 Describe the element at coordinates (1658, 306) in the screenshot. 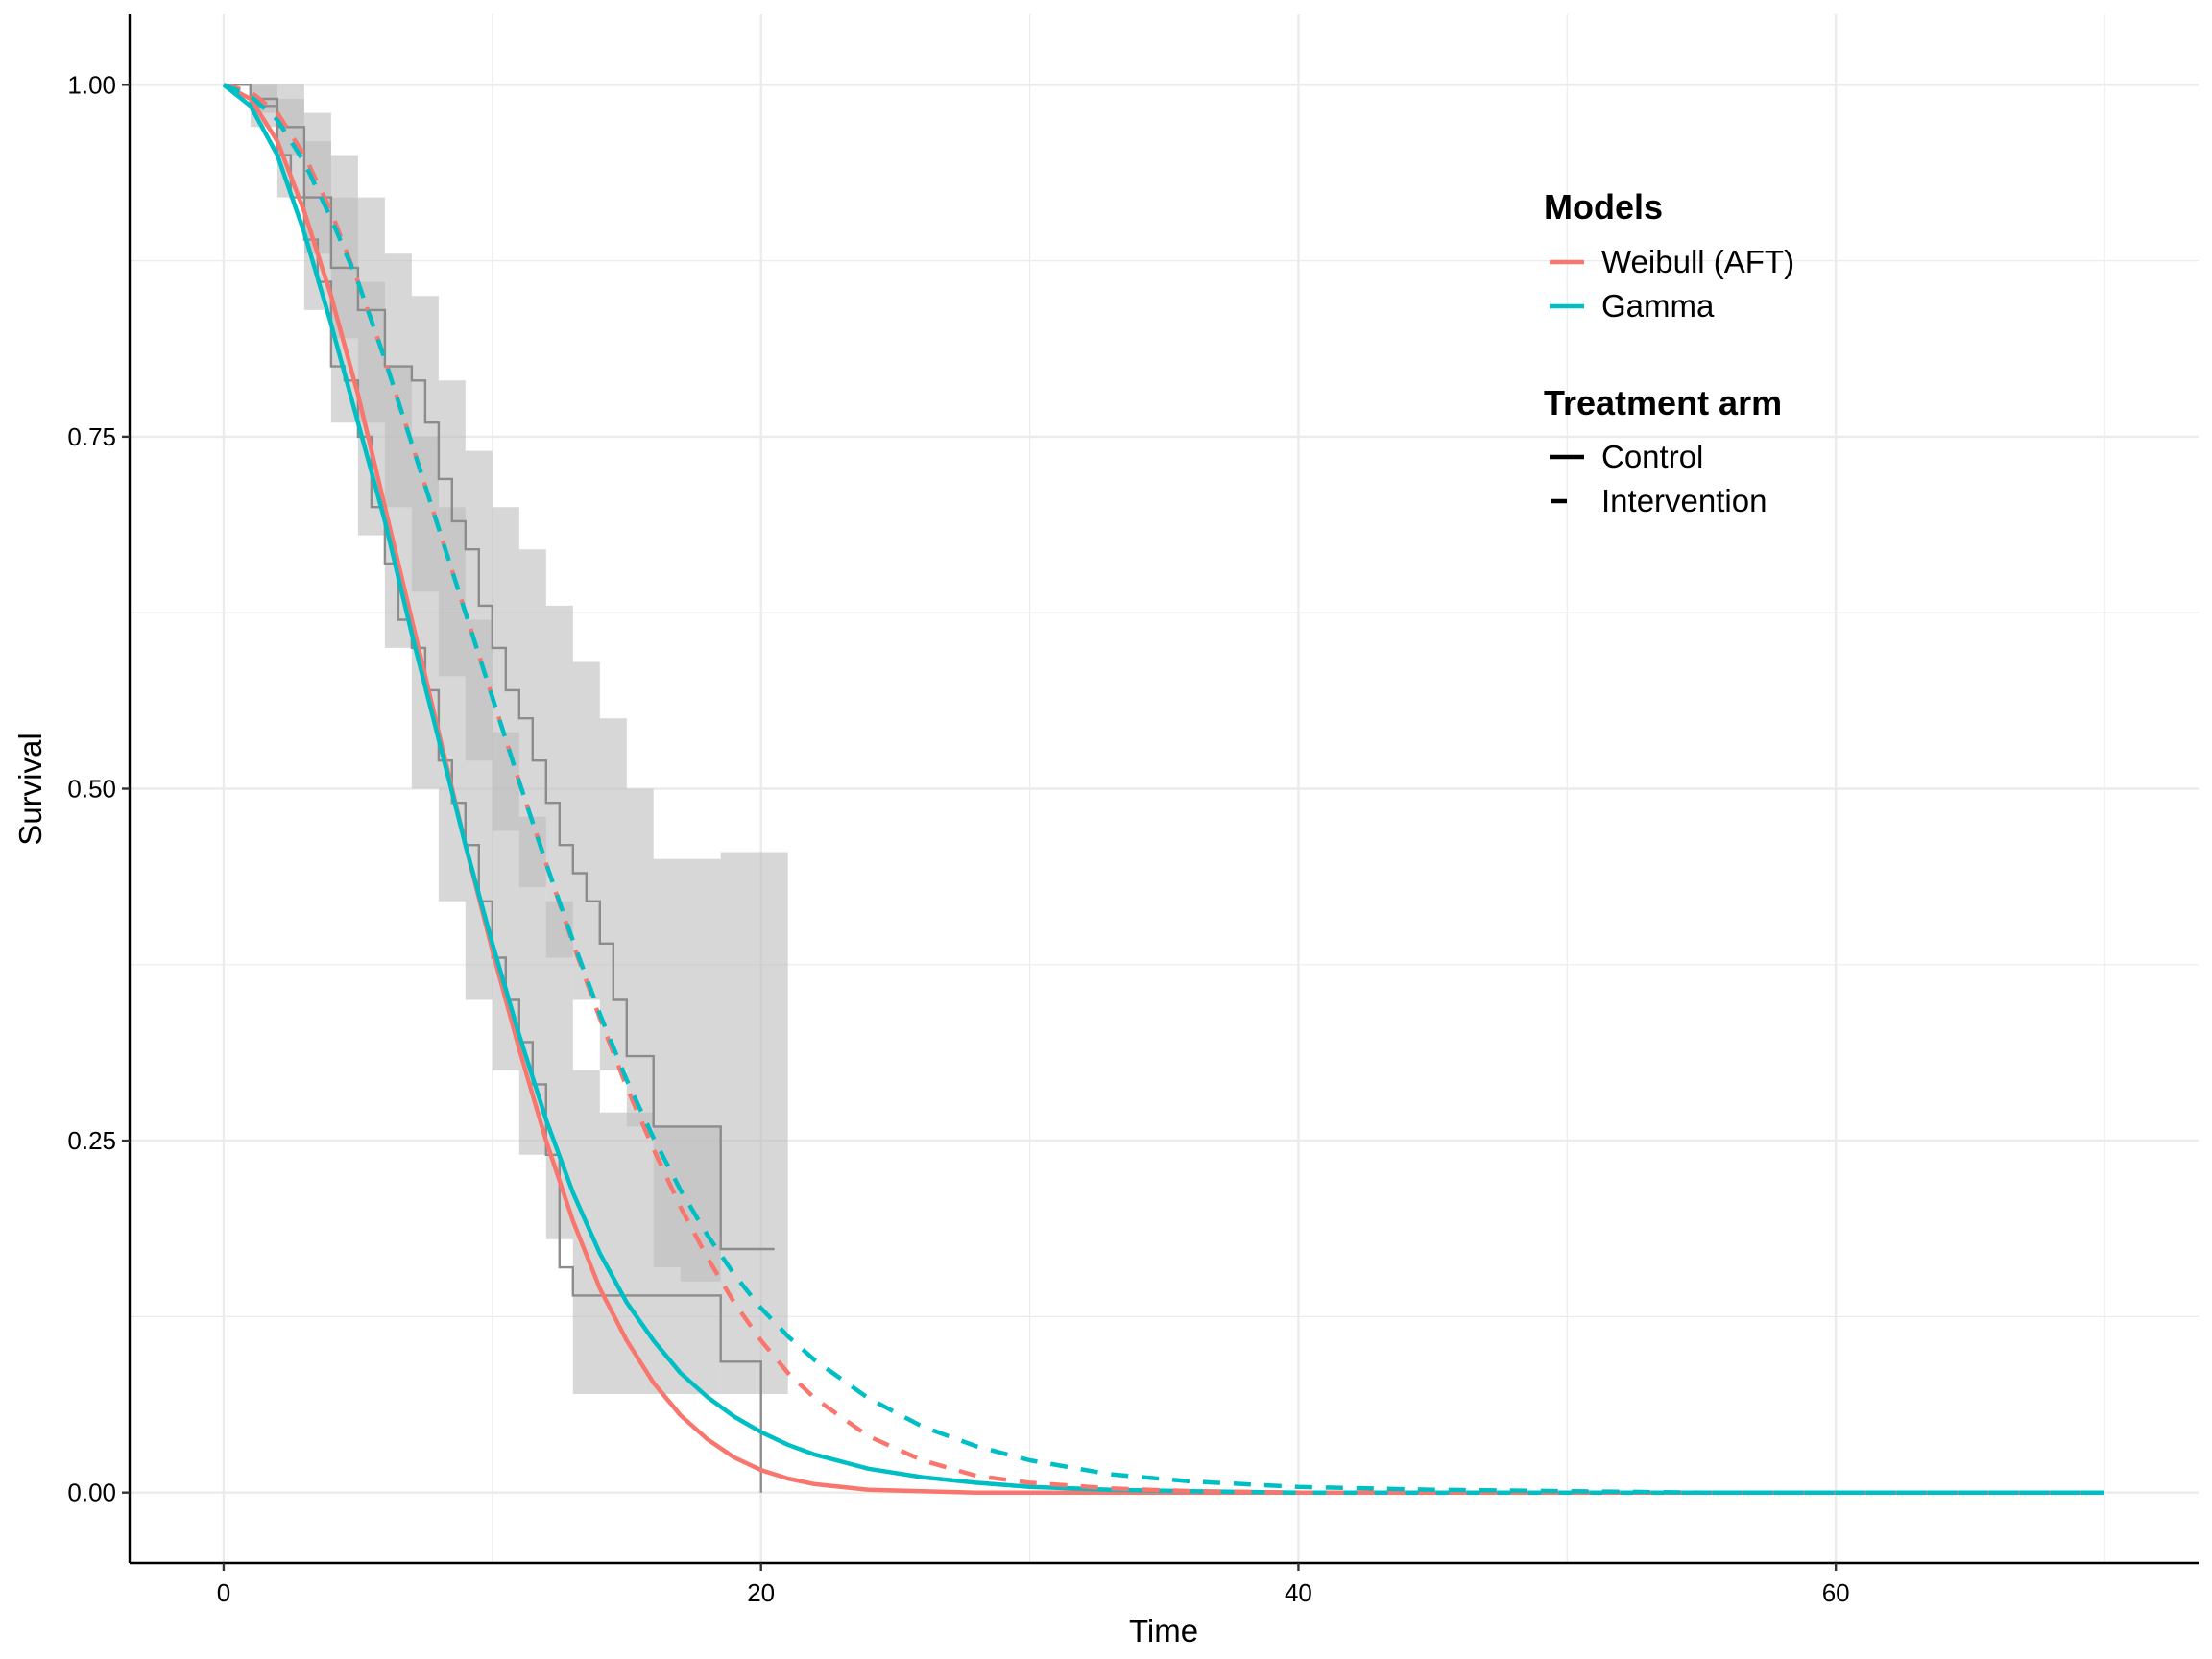

I see `legend-label-gamma: Gamma` at that location.